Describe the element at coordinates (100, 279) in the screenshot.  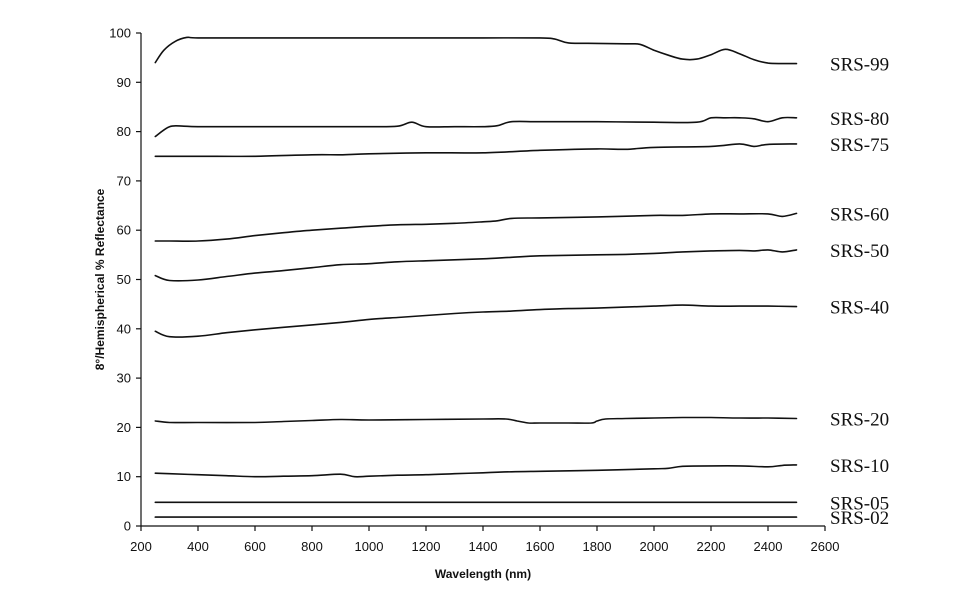
I see `y-axis-title: 8°/Hemispherical % Reflectance` at that location.